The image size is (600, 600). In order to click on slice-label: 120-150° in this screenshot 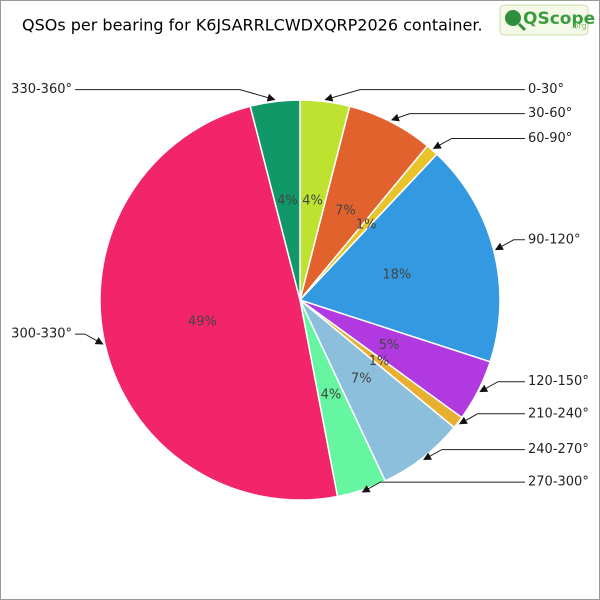, I will do `click(558, 381)`.